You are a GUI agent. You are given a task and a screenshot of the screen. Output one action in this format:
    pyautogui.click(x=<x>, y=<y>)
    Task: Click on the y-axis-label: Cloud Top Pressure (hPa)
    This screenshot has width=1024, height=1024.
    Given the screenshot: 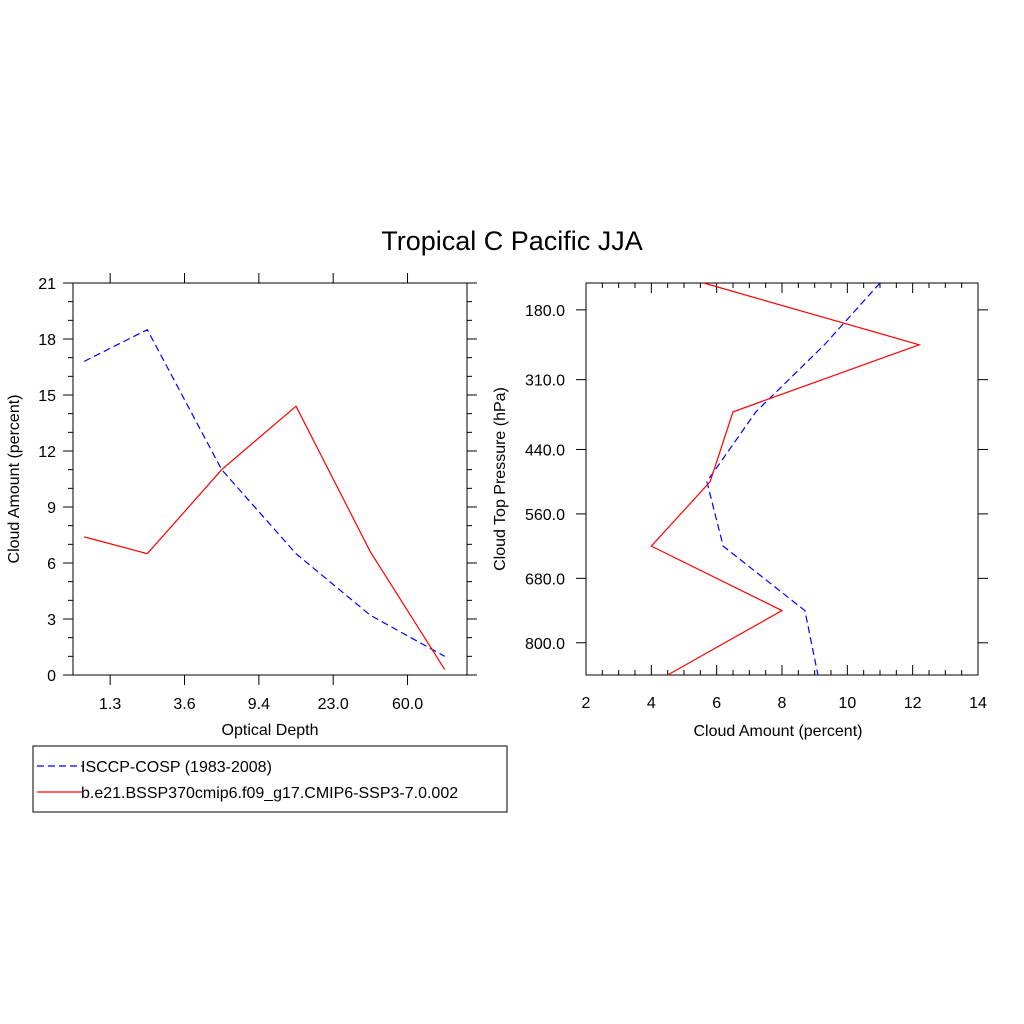 What is the action you would take?
    pyautogui.click(x=500, y=479)
    